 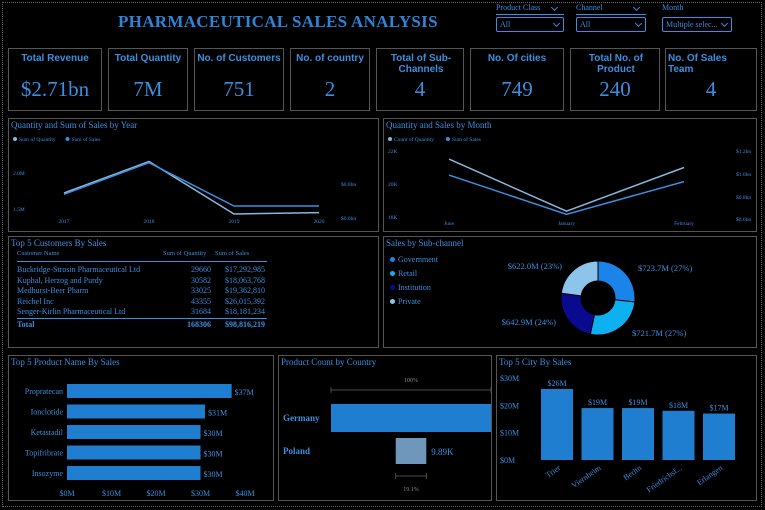 I want to click on data-label: $26M, so click(x=556, y=383).